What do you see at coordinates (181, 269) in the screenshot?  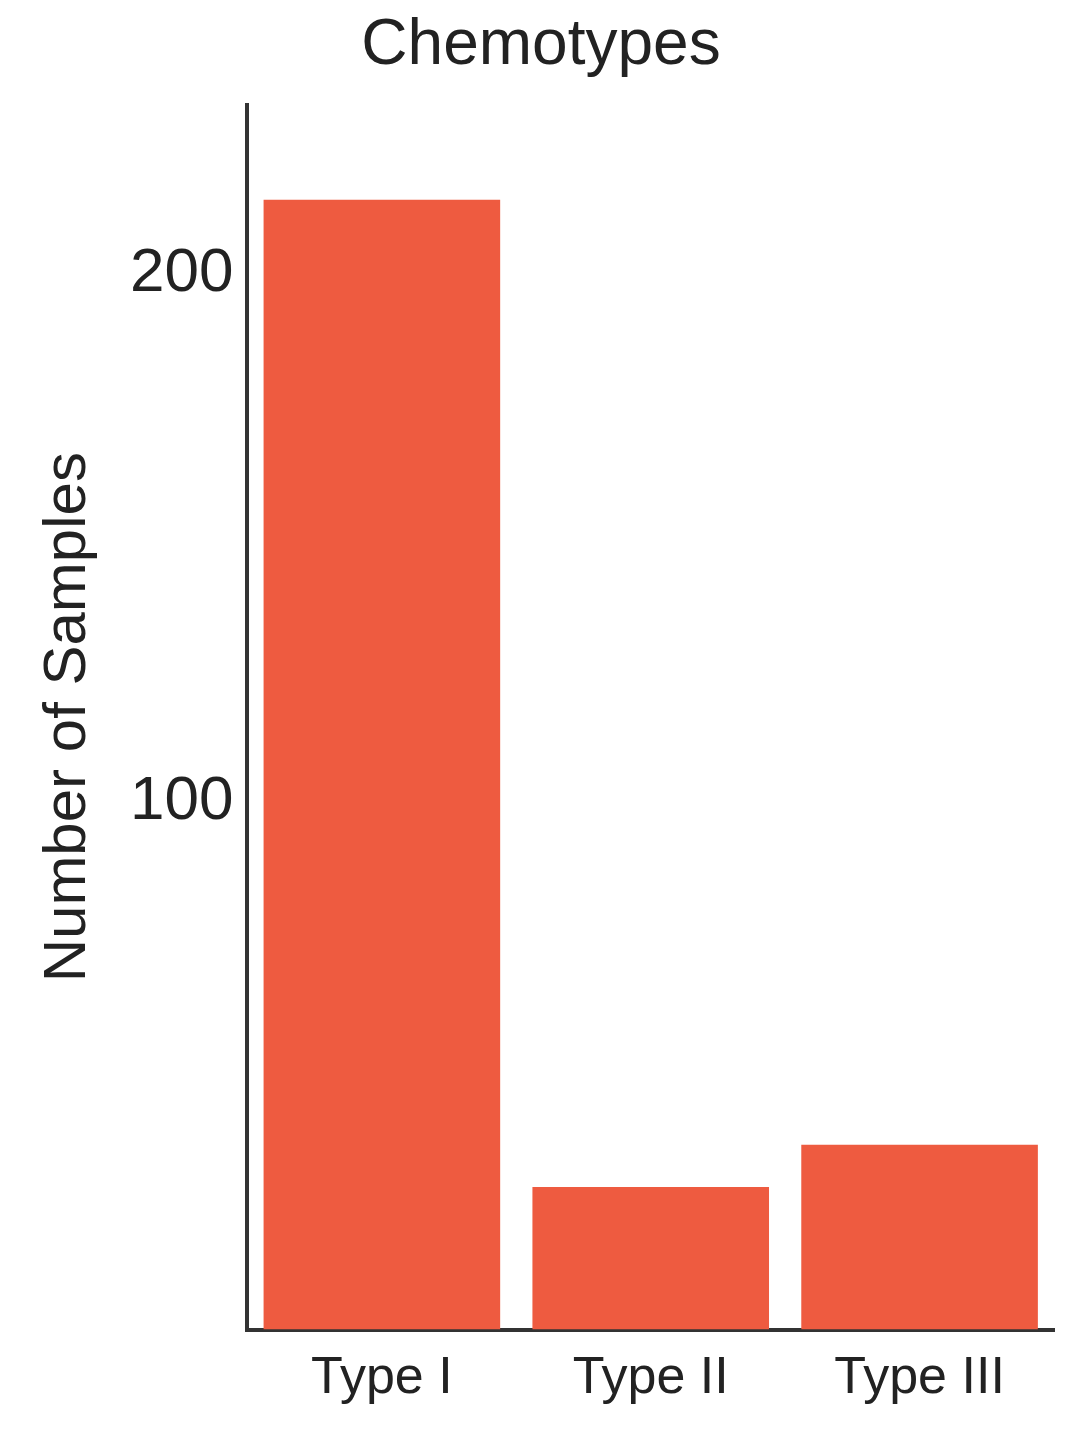 I see `y-tick-label: 200` at bounding box center [181, 269].